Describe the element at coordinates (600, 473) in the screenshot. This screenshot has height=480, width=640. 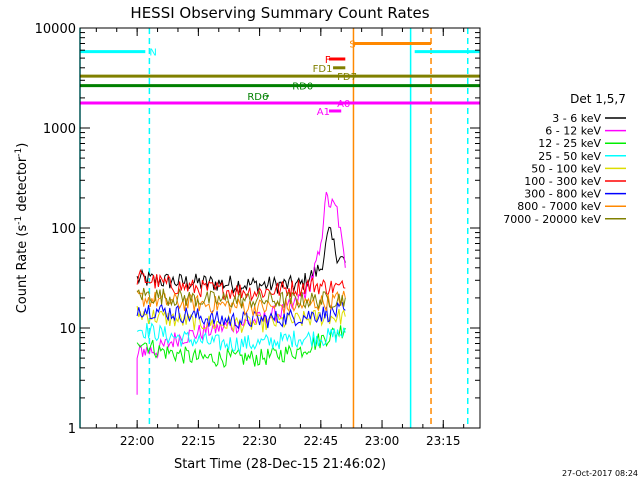
I see `footer-timestamp: 27-Oct-2017 08:24` at that location.